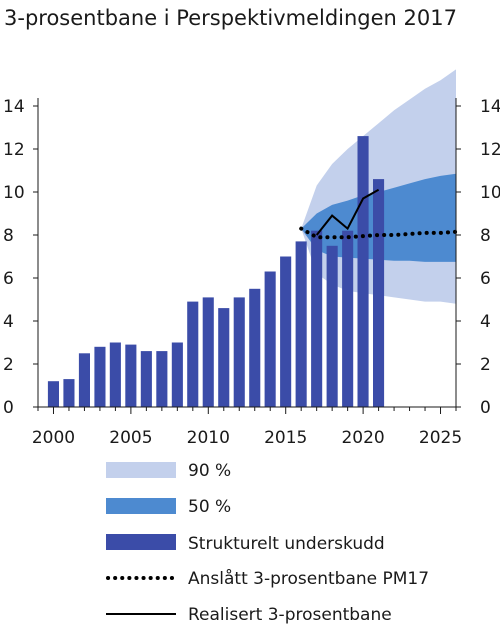 The width and height of the screenshot is (500, 631). What do you see at coordinates (239, 352) in the screenshot?
I see `bar-2012` at bounding box center [239, 352].